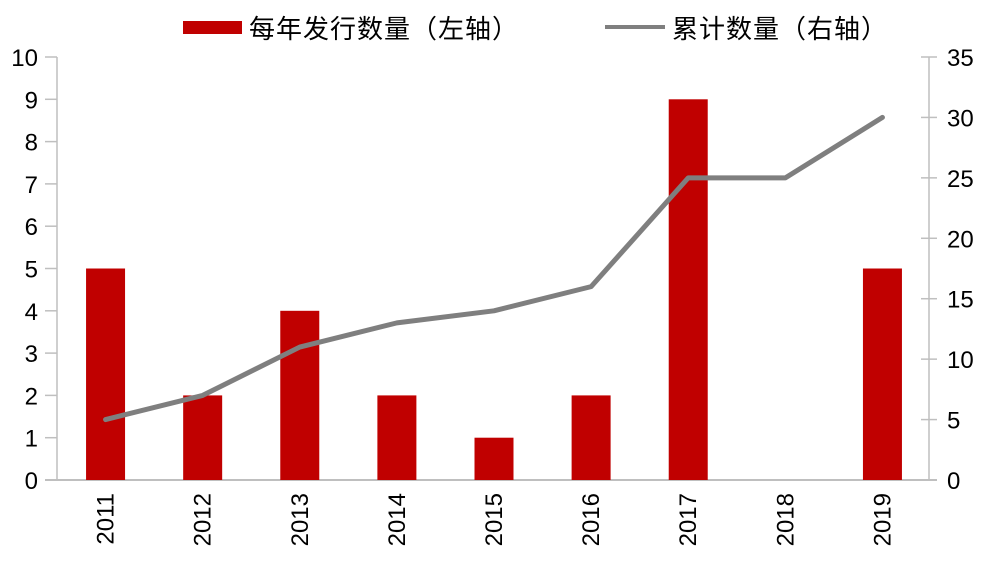 The image size is (996, 564). I want to click on x-axis-label-2017: 2017, so click(688, 519).